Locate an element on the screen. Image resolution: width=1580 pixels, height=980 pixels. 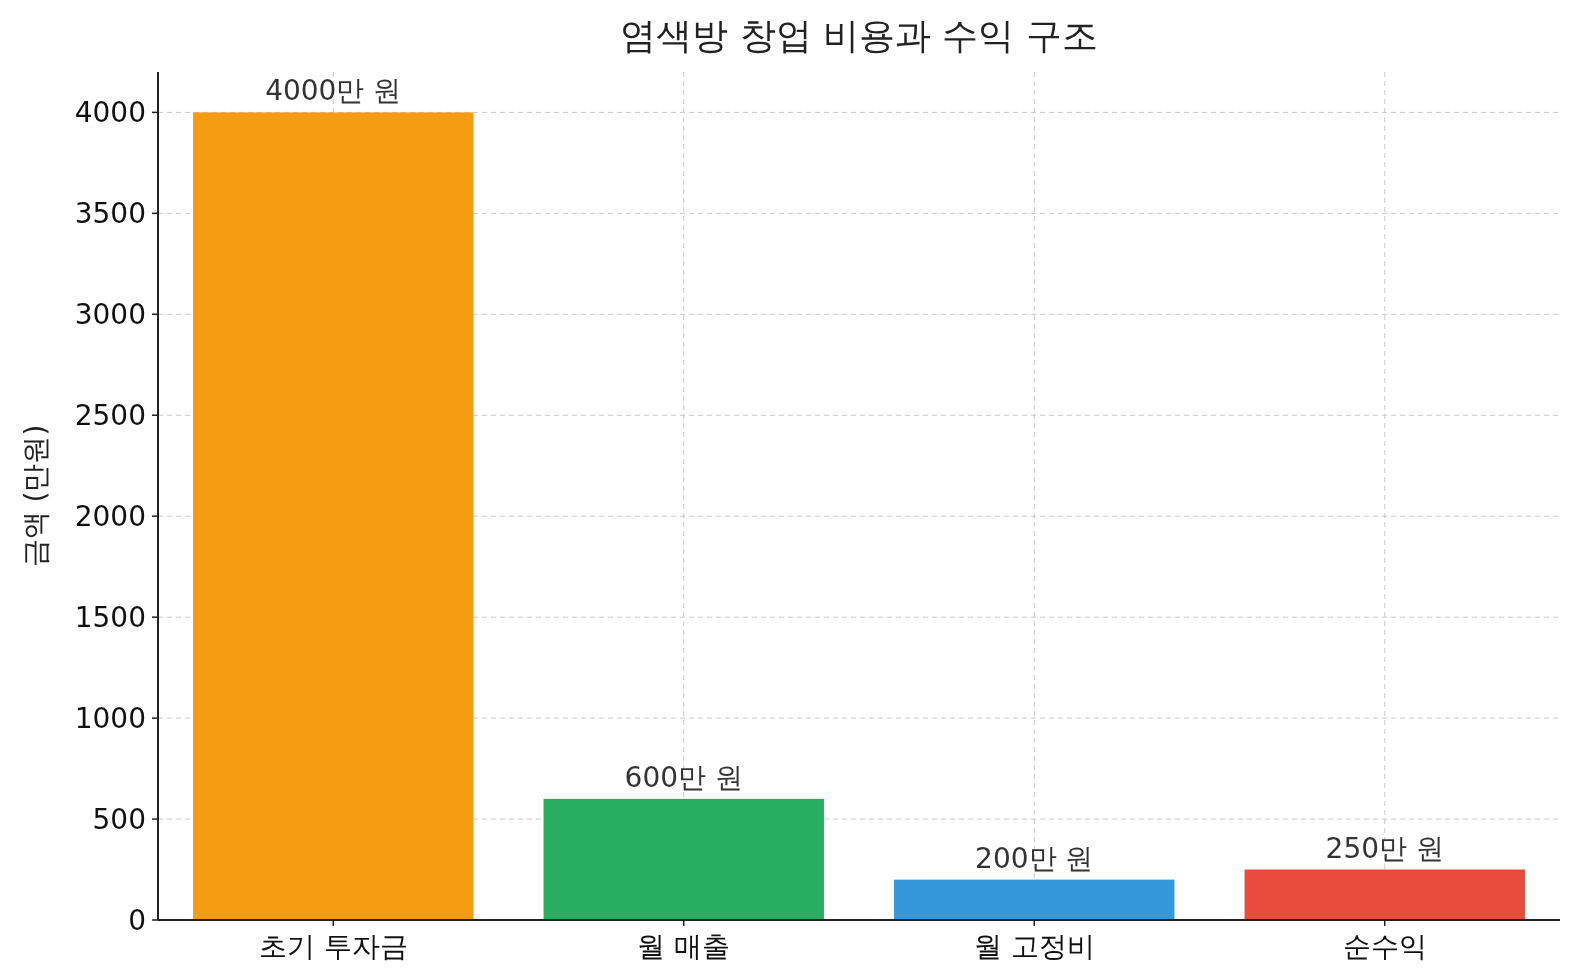
data-label: 200만 원 is located at coordinates (1034, 858).